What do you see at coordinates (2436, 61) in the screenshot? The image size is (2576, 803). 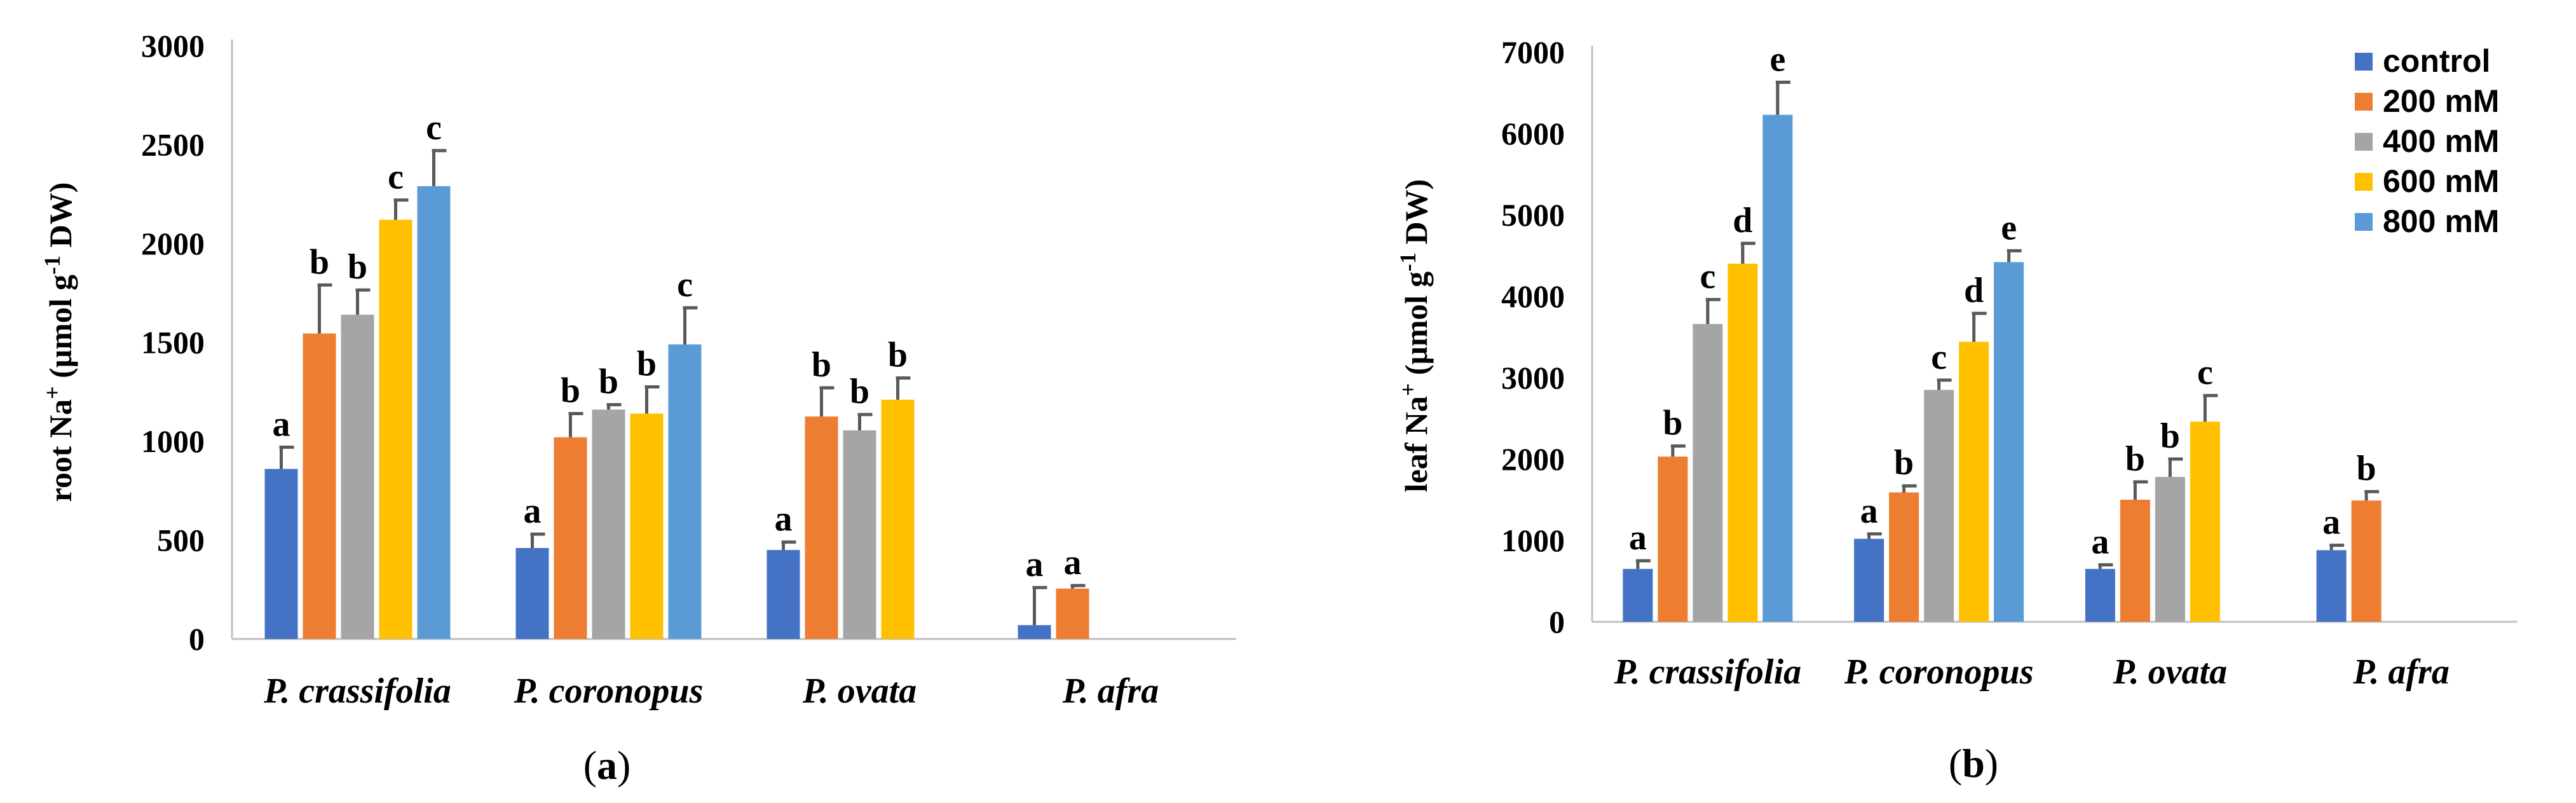 I see `legend-label: control` at bounding box center [2436, 61].